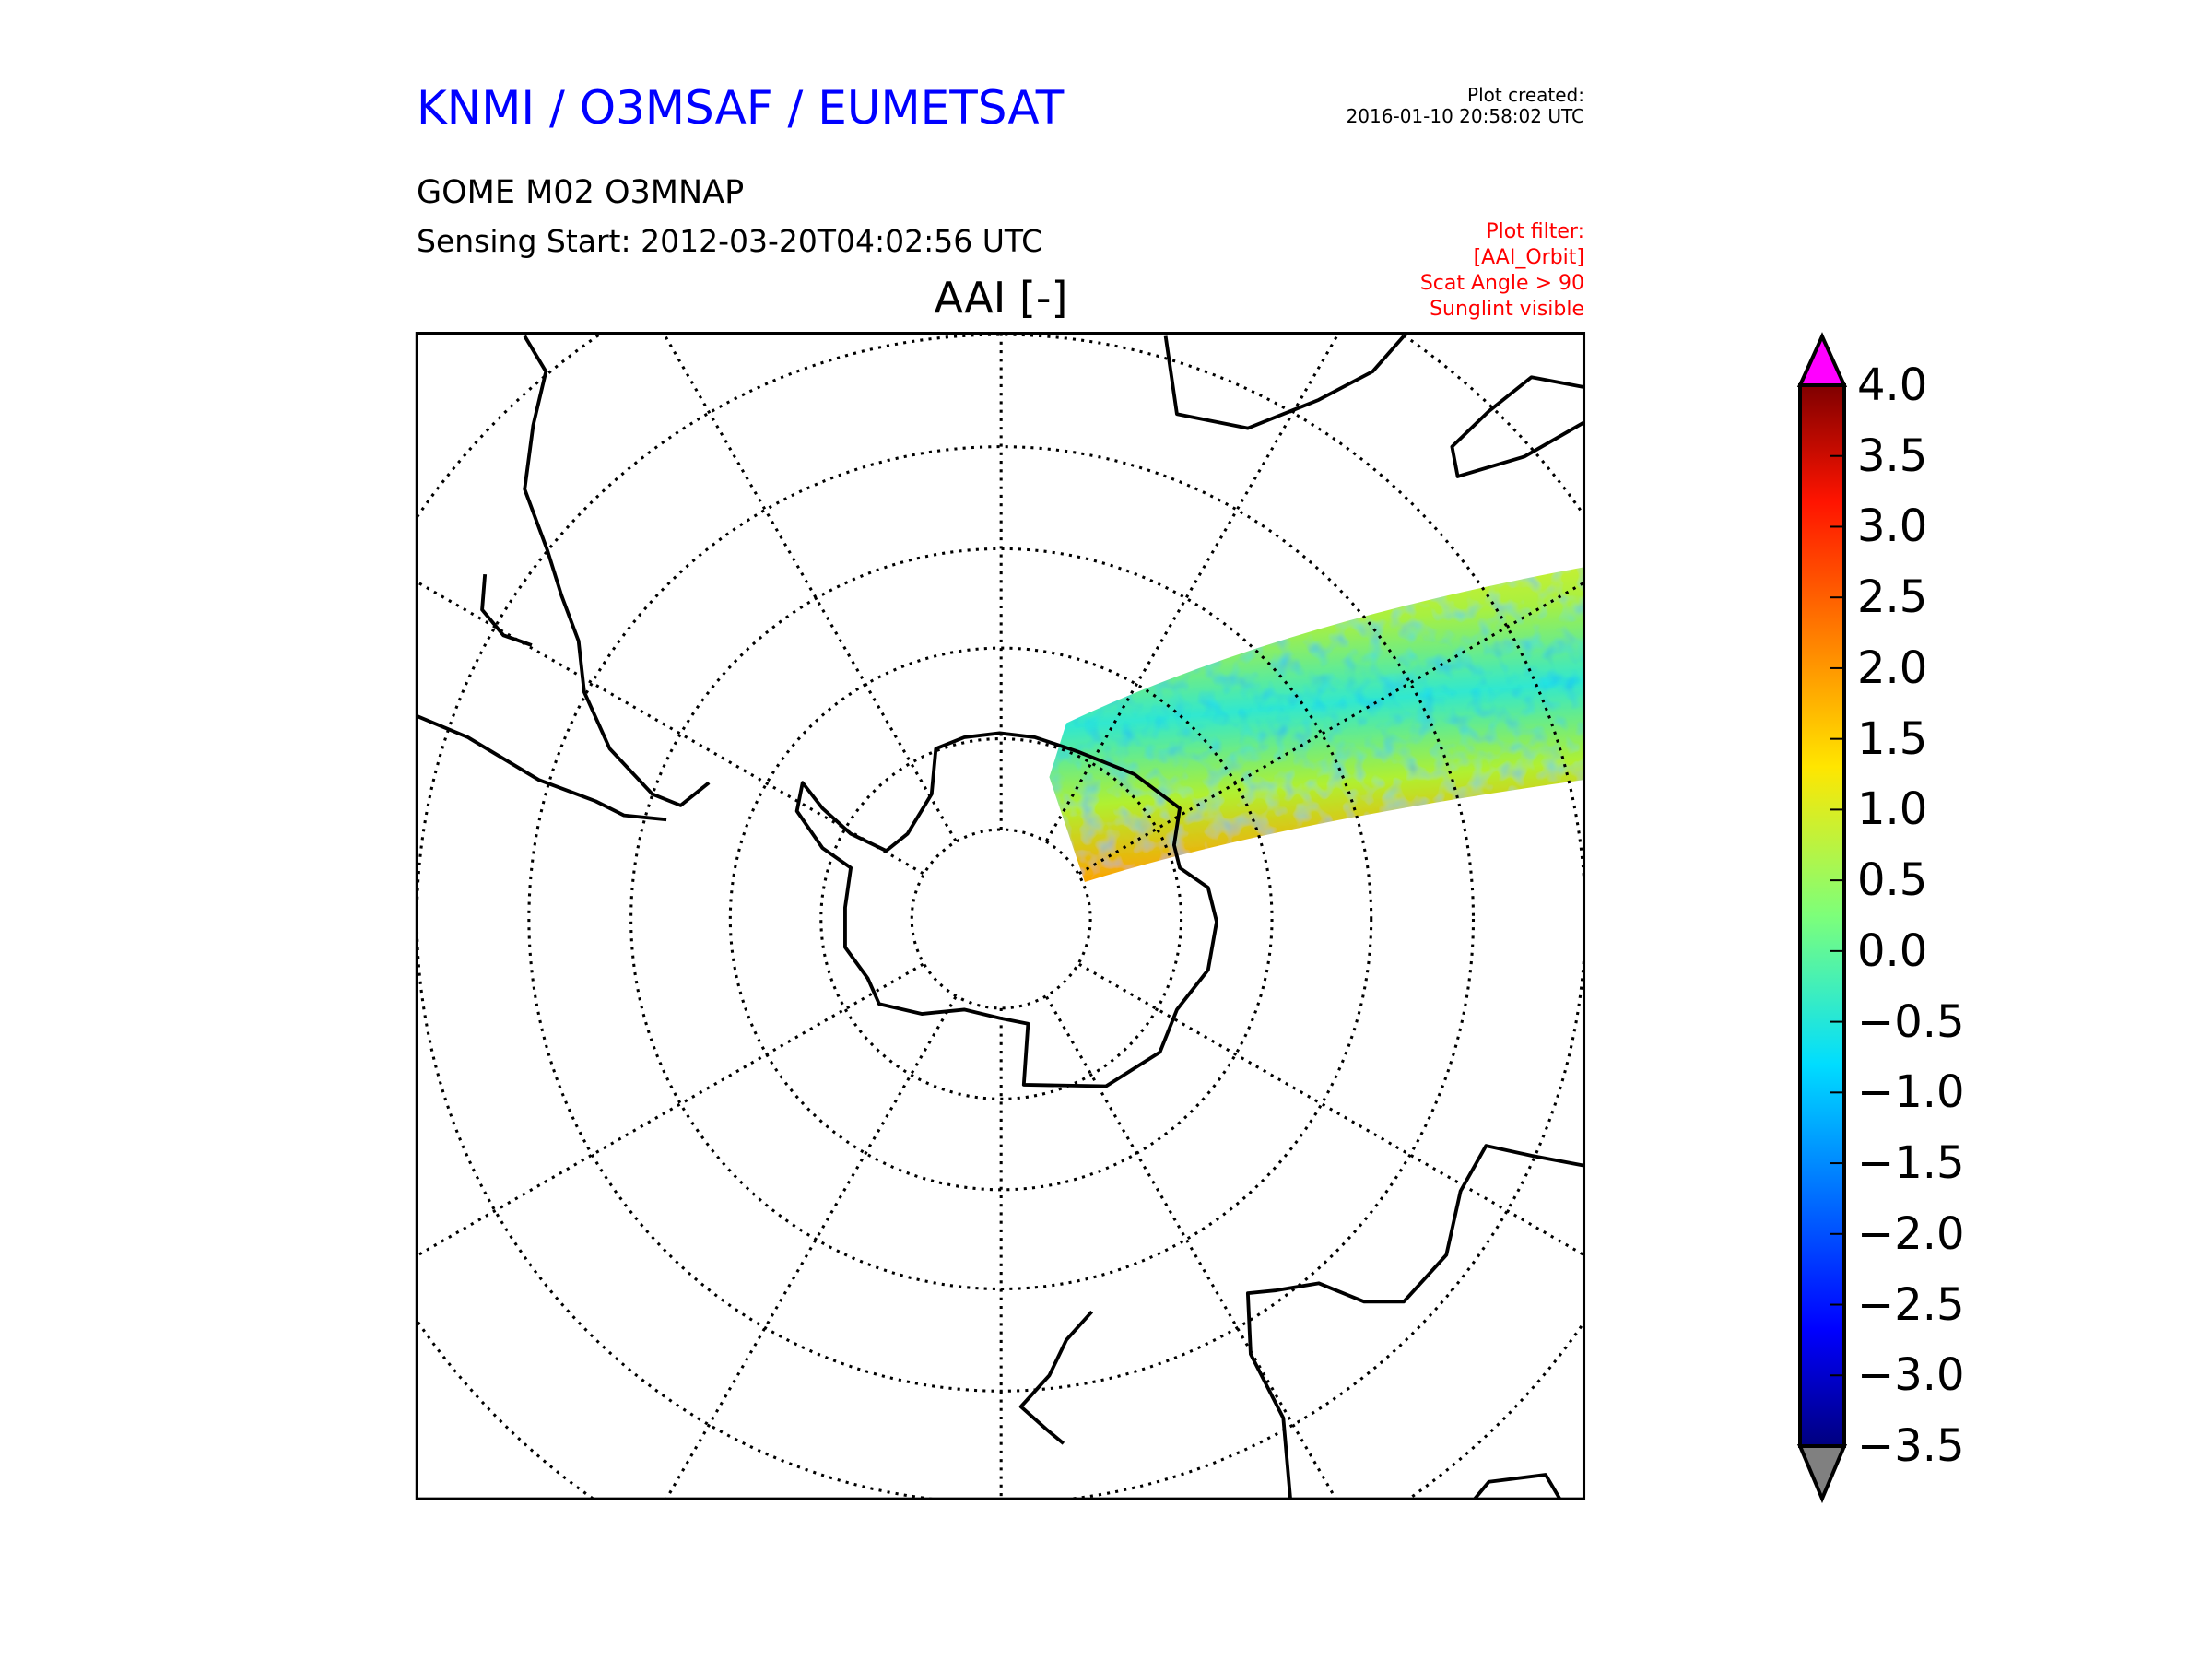 The height and width of the screenshot is (1659, 2212). What do you see at coordinates (730, 241) in the screenshot?
I see `sensing-start: Sensing Start: 2012-03-20T04:02:56 UTC` at bounding box center [730, 241].